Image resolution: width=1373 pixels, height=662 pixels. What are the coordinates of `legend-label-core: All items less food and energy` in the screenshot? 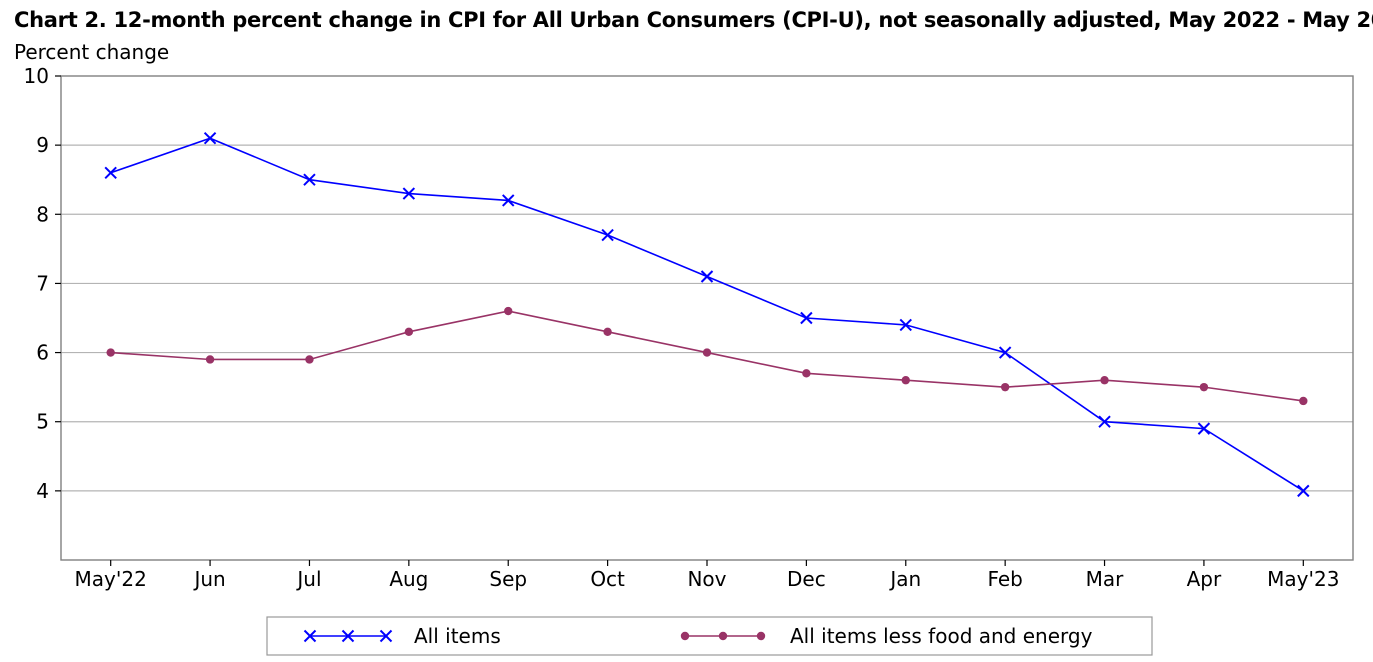 It's located at (941, 636).